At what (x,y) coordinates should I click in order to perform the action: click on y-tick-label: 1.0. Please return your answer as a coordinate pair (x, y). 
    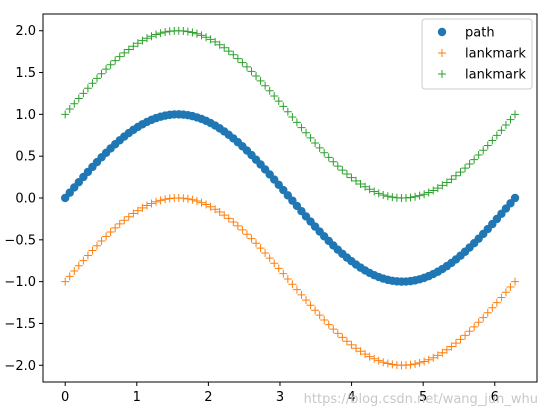
    Looking at the image, I should click on (25, 115).